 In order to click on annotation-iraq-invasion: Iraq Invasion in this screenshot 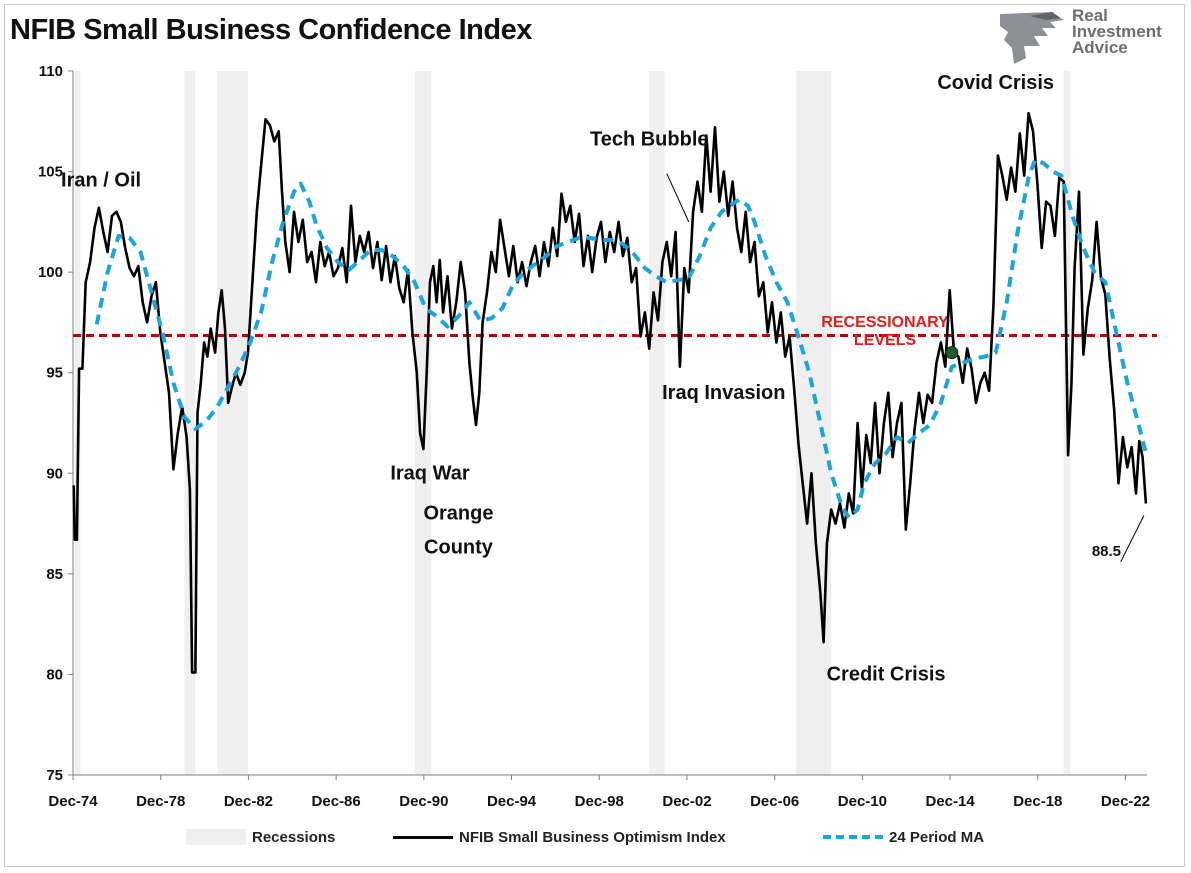, I will do `click(723, 393)`.